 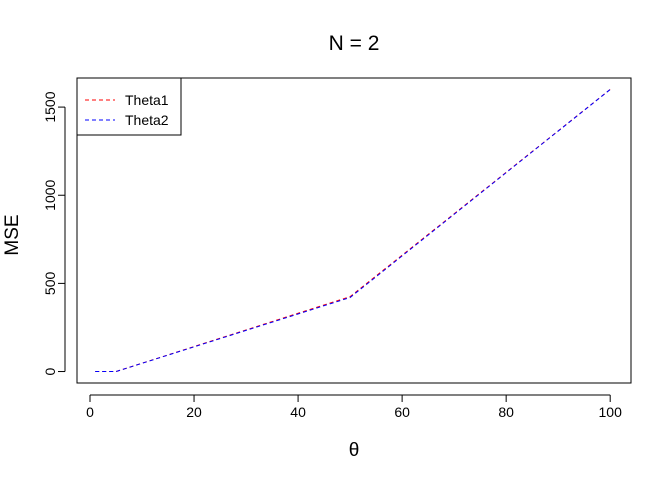 I want to click on legend: Theta1 Theta2, so click(x=129, y=106).